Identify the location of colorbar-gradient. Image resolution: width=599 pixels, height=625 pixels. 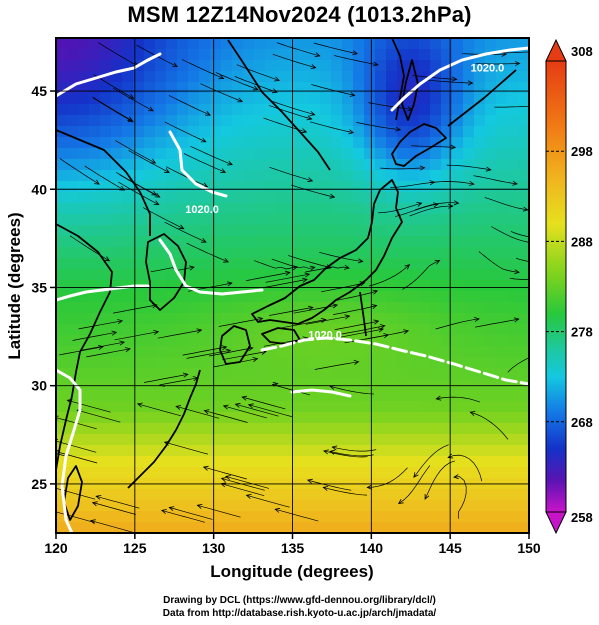
(556, 286).